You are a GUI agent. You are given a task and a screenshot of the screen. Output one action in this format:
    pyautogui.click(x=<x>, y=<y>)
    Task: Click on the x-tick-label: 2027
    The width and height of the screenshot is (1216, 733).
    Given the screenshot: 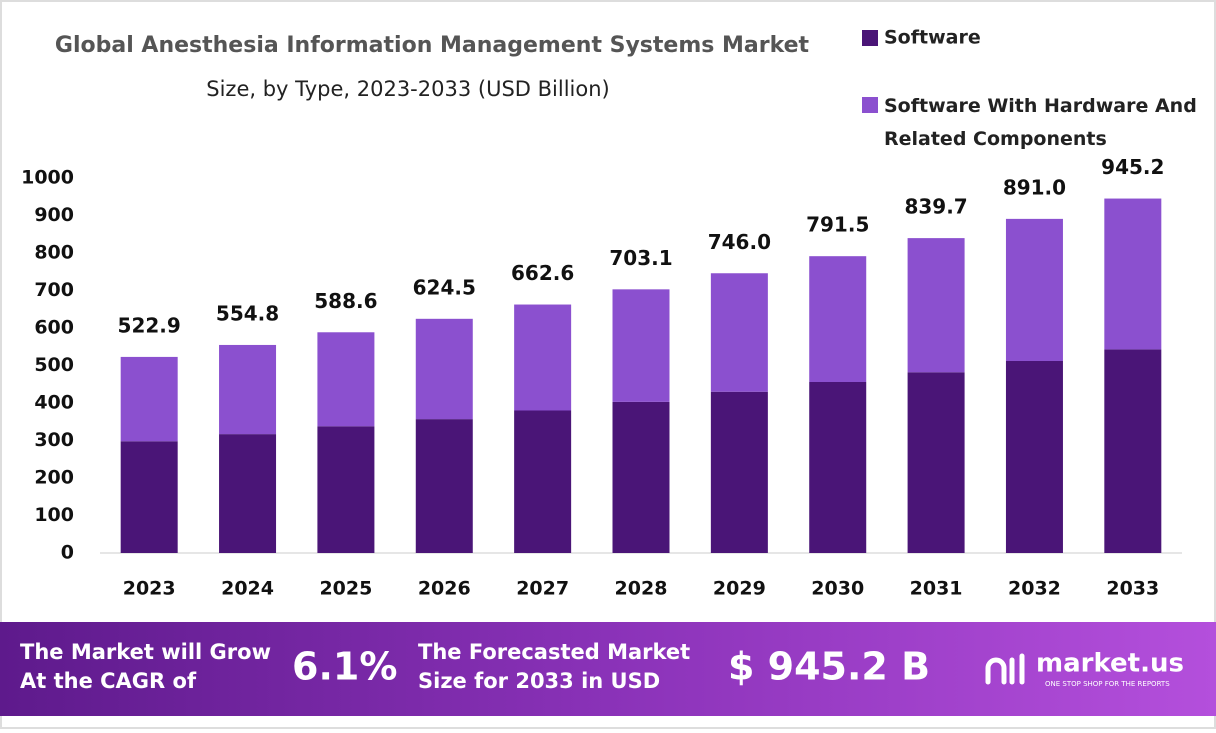 What is the action you would take?
    pyautogui.click(x=542, y=589)
    